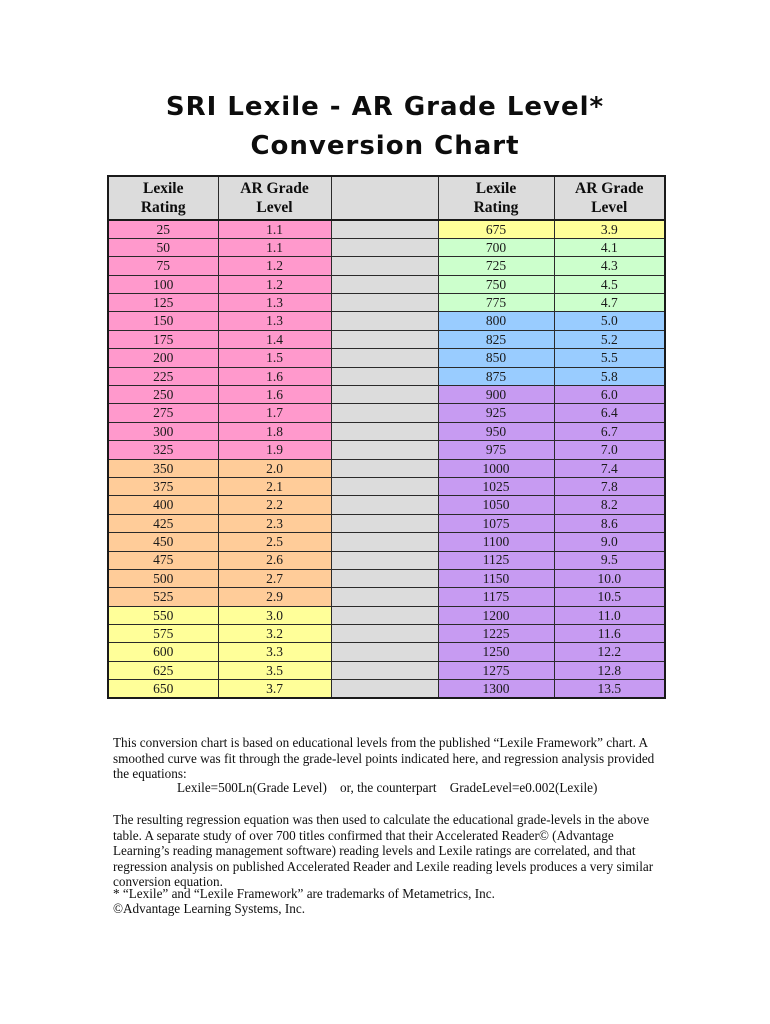 The width and height of the screenshot is (770, 1024). What do you see at coordinates (274, 597) in the screenshot?
I see `left-grade-cell: 2.9` at bounding box center [274, 597].